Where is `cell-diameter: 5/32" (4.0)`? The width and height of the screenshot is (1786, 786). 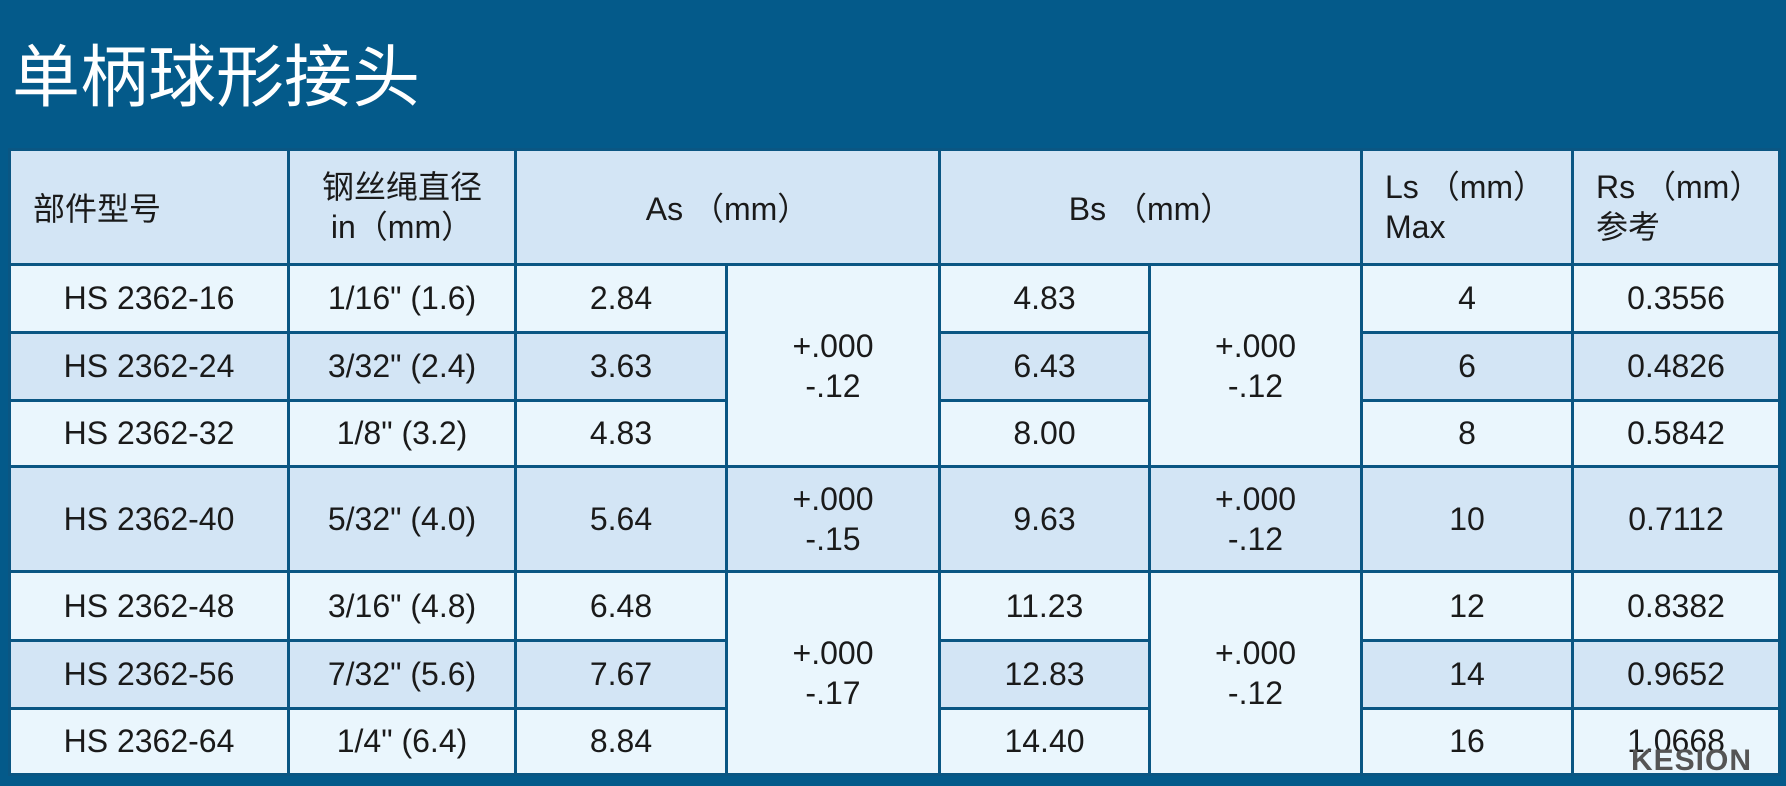 cell-diameter: 5/32" (4.0) is located at coordinates (402, 519).